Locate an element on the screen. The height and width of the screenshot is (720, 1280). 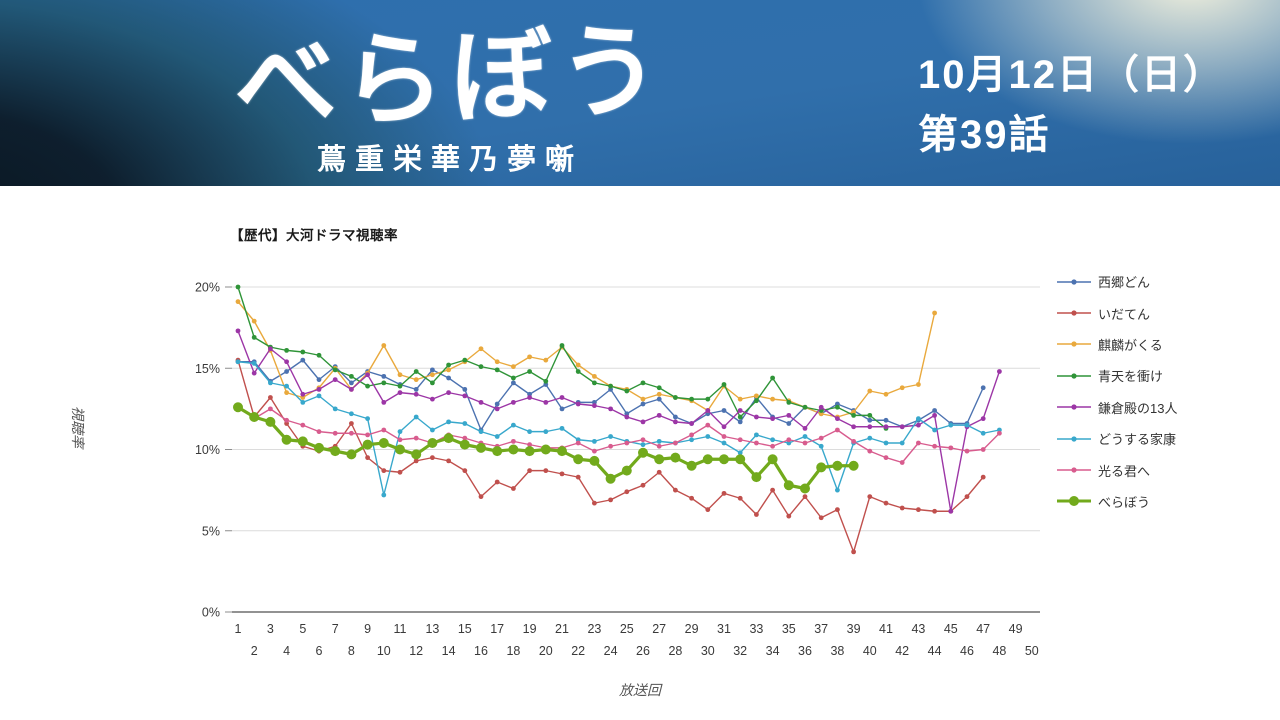
x-tick-label: 19 is located at coordinates (530, 629).